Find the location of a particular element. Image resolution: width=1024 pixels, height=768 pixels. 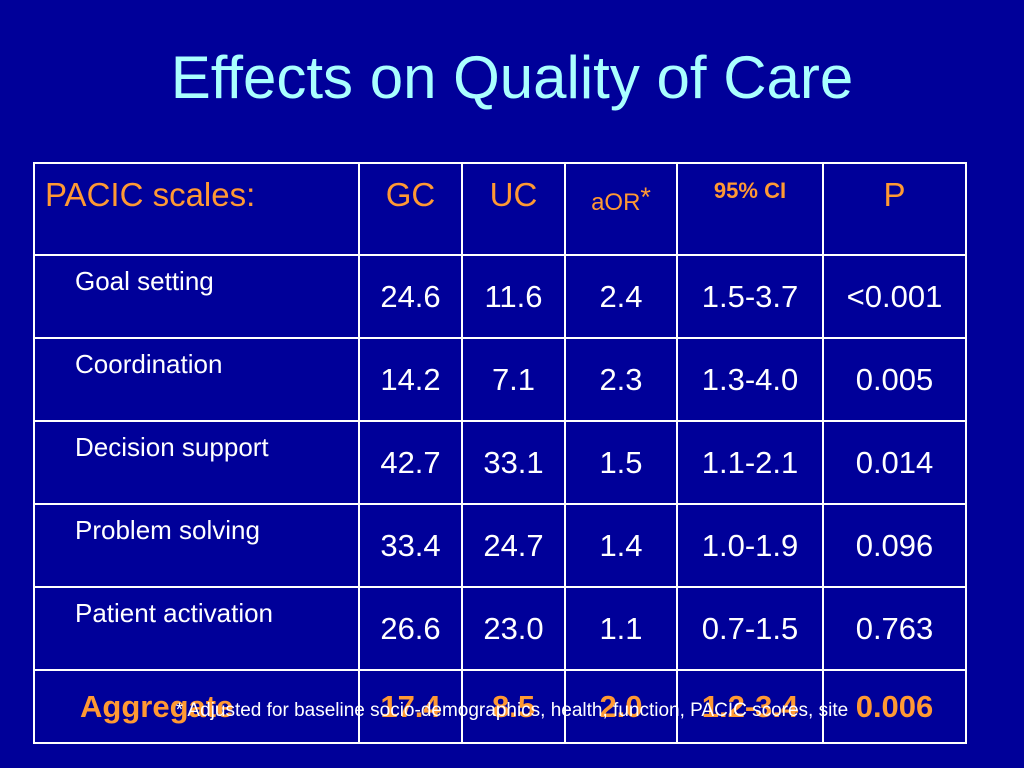

cell-aor: 1.5 is located at coordinates (621, 462).